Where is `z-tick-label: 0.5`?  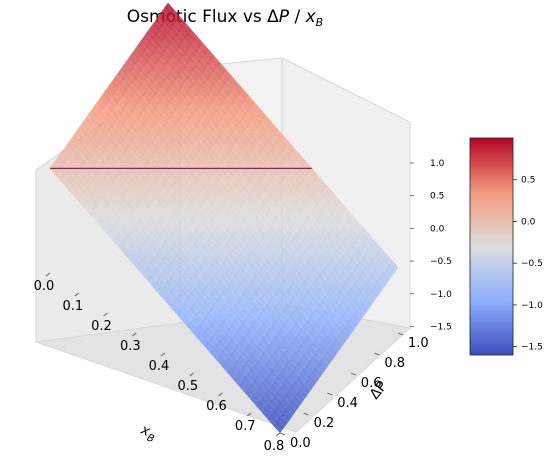 z-tick-label: 0.5 is located at coordinates (437, 197).